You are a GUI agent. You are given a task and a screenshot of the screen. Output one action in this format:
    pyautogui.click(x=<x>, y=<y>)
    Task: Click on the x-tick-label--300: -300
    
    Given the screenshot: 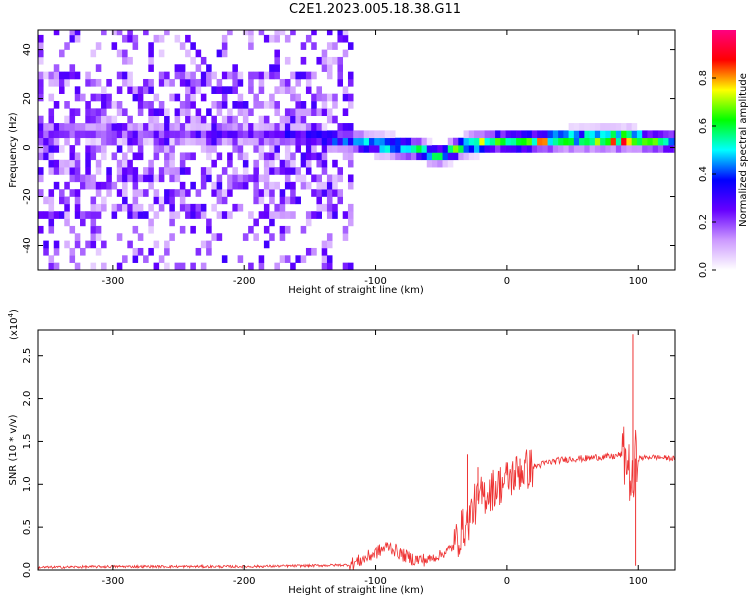 What is the action you would take?
    pyautogui.click(x=113, y=281)
    